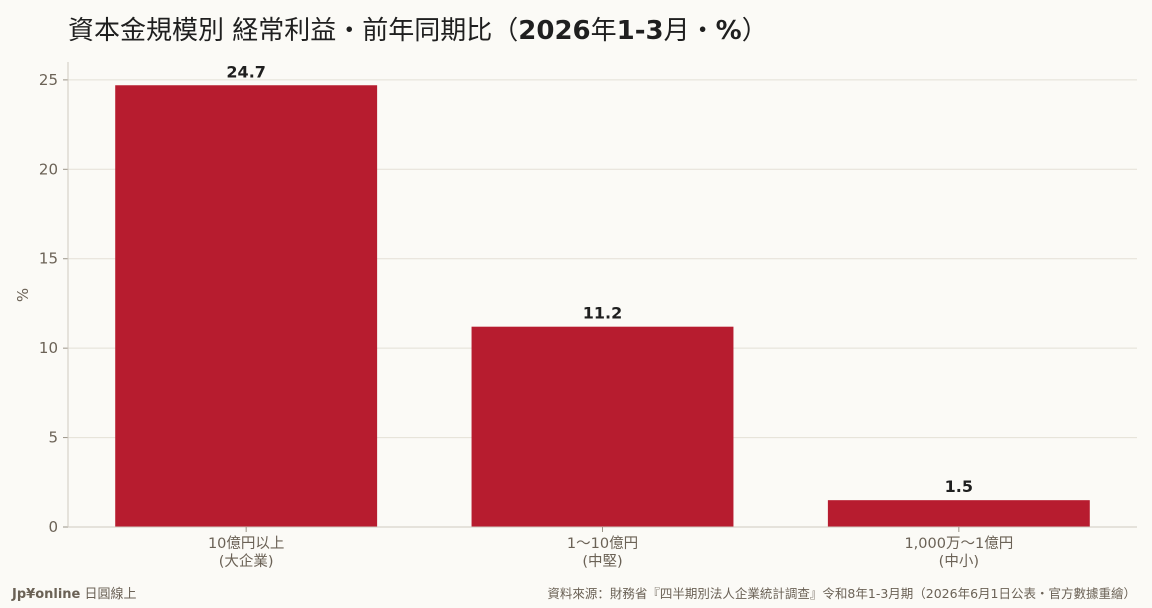 This screenshot has width=1152, height=608. Describe the element at coordinates (728, 31) in the screenshot. I see `title-unit: %` at that location.